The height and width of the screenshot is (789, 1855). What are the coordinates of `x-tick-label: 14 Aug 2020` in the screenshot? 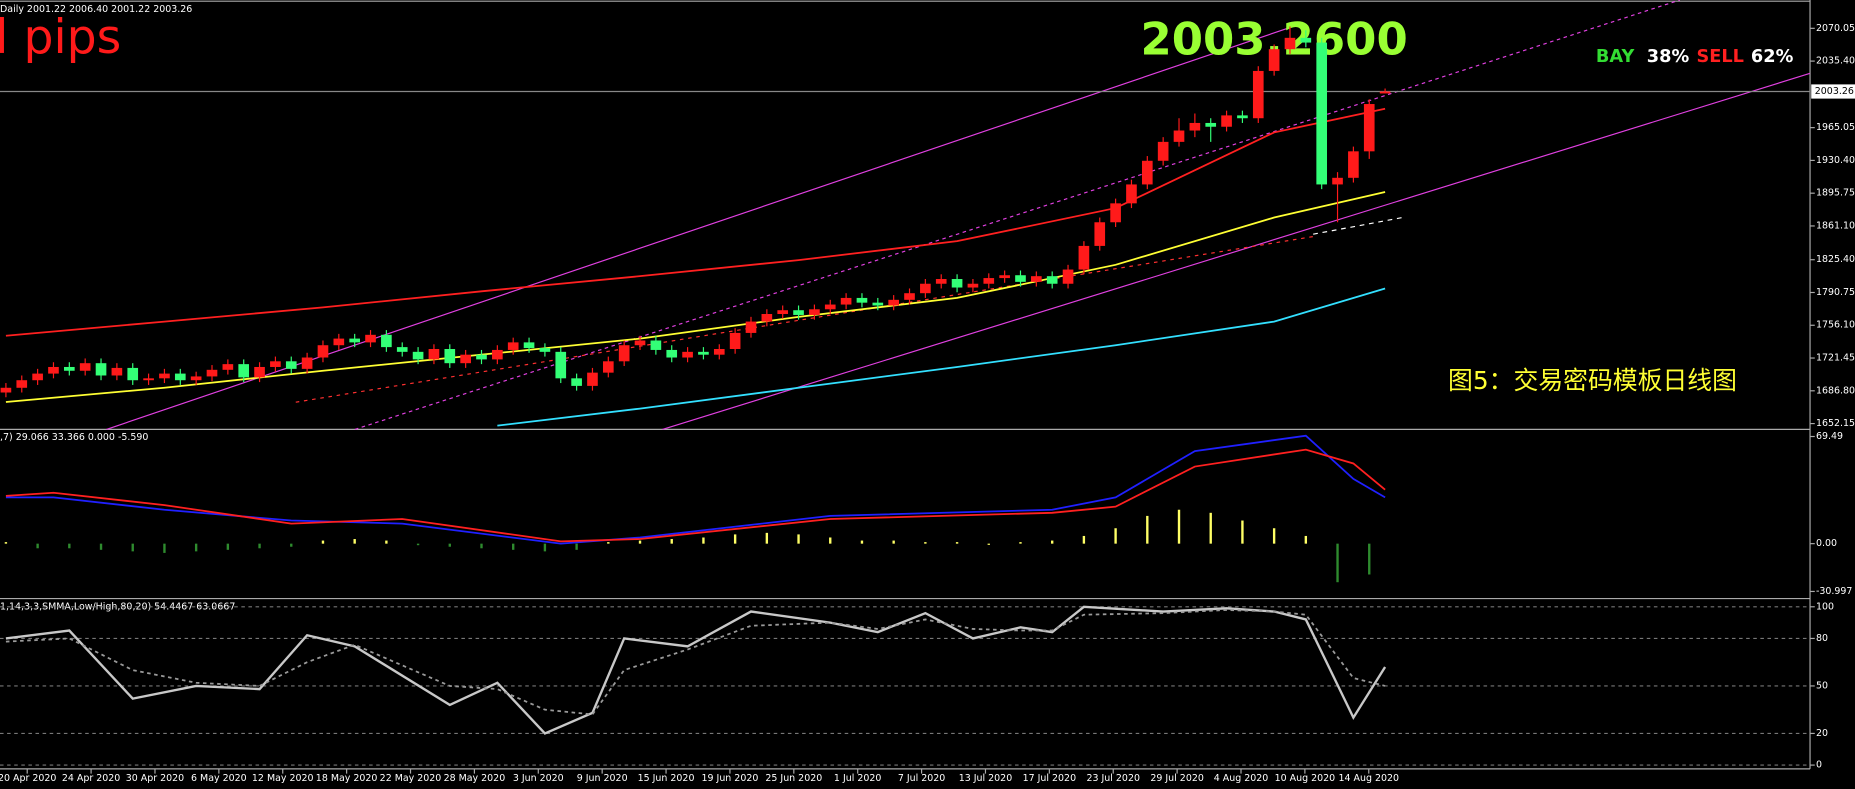 It's located at (1368, 778).